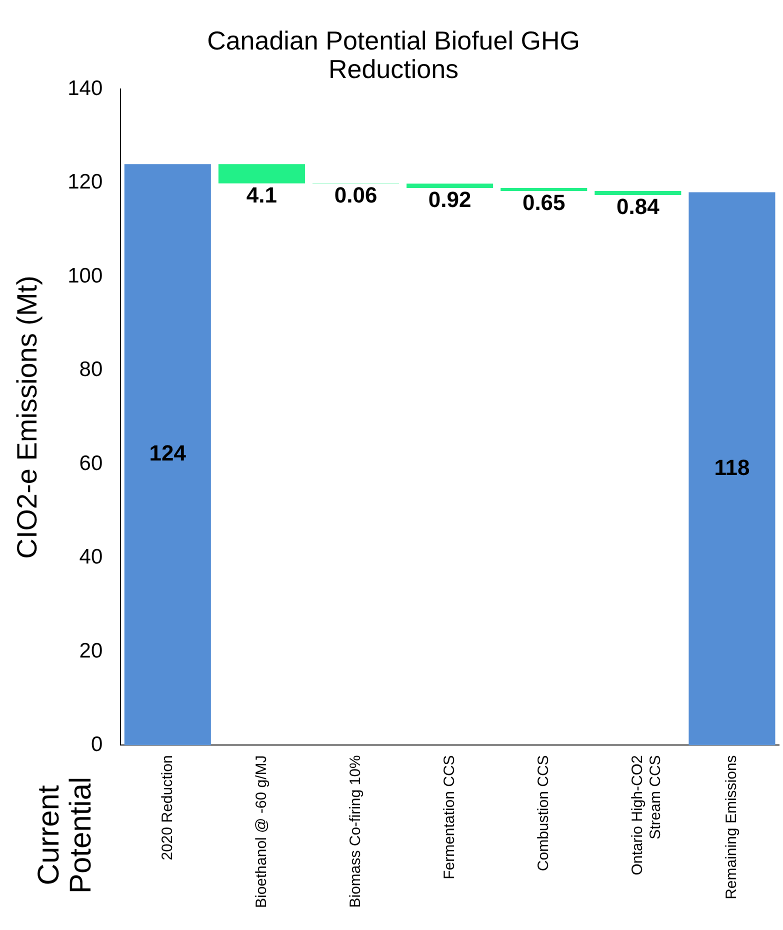  I want to click on y-tick-label: 60, so click(91, 463).